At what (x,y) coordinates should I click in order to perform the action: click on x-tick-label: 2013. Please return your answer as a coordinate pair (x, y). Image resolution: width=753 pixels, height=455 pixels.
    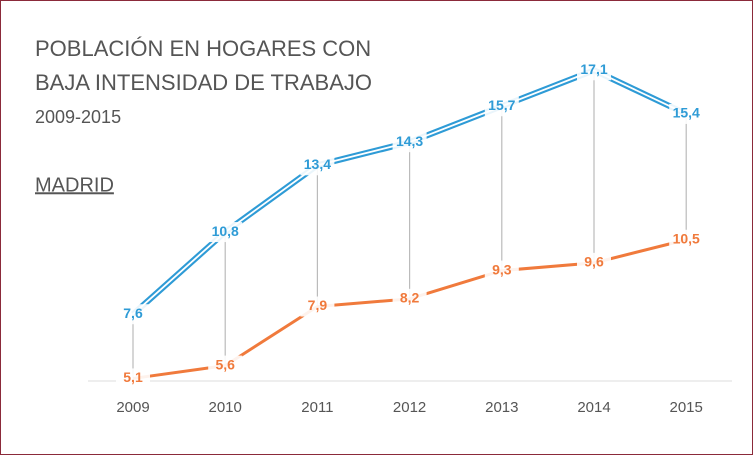
    Looking at the image, I should click on (501, 407).